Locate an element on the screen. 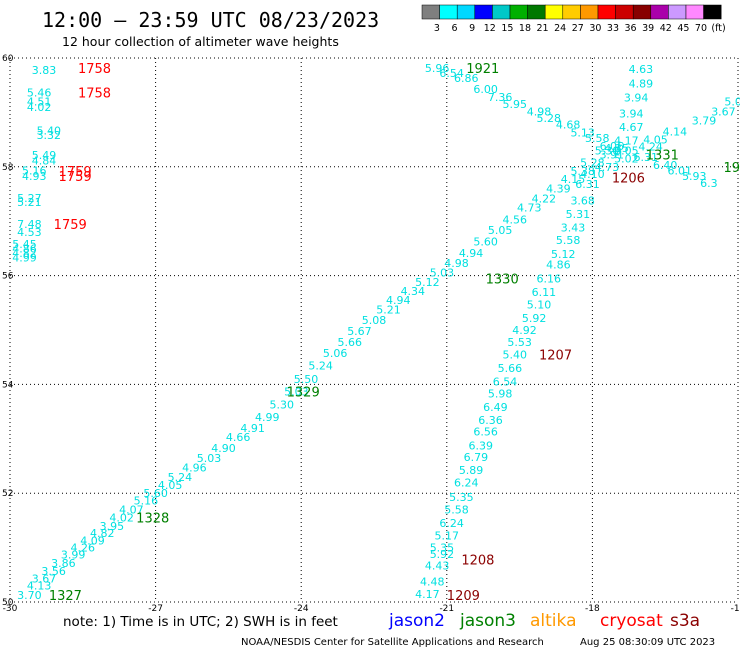 The height and width of the screenshot is (650, 740). satellite-legend: jason2 jason3 altika cryosat s3a is located at coordinates (544, 621).